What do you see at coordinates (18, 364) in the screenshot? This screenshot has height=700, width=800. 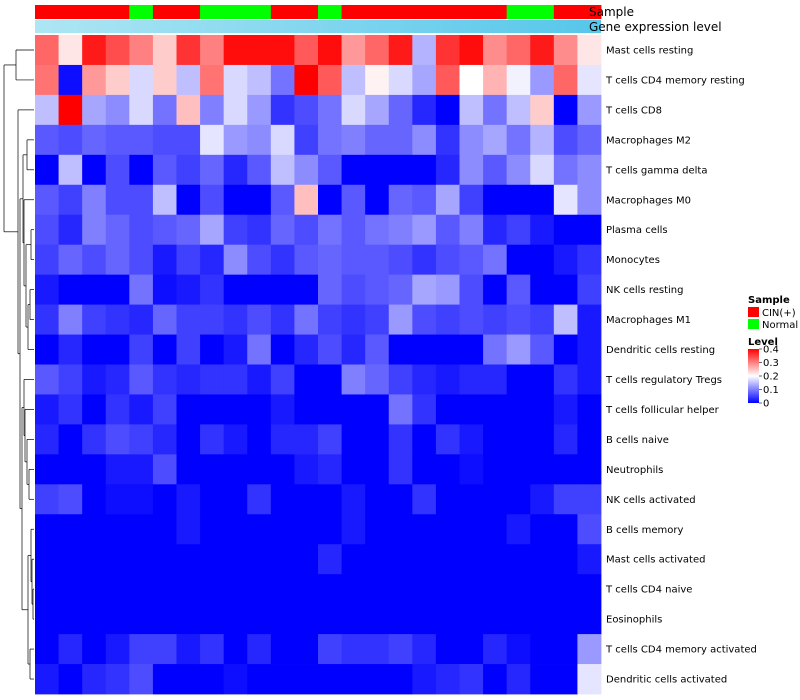 I see `row-dendrogram` at bounding box center [18, 364].